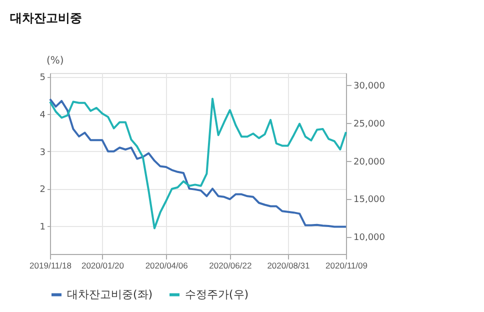  I want to click on y-tick-label: 5, so click(43, 78).